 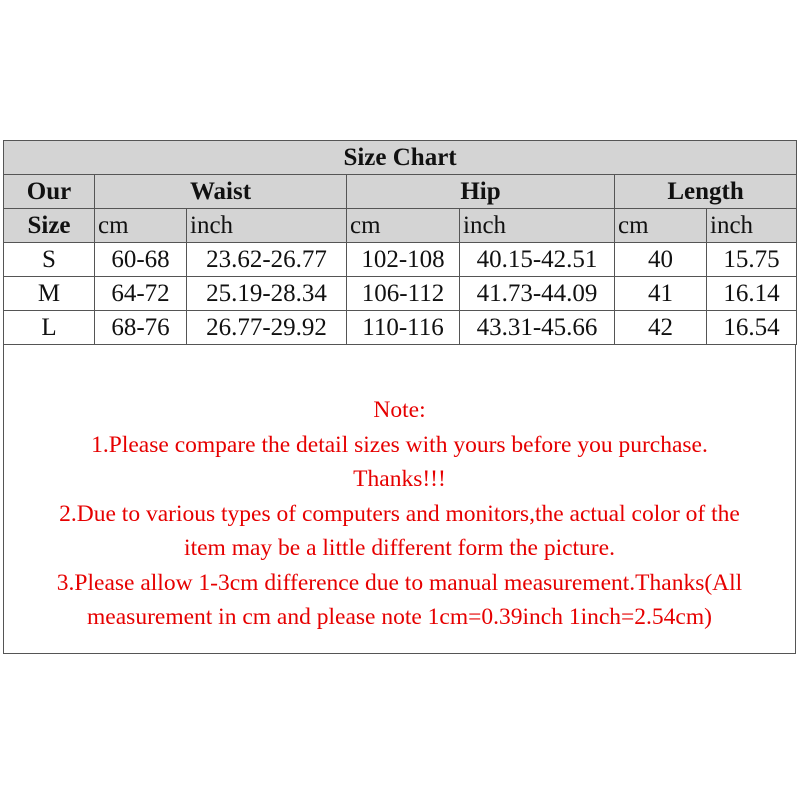 What do you see at coordinates (537, 259) in the screenshot?
I see `table-cell: 40.15-42.51` at bounding box center [537, 259].